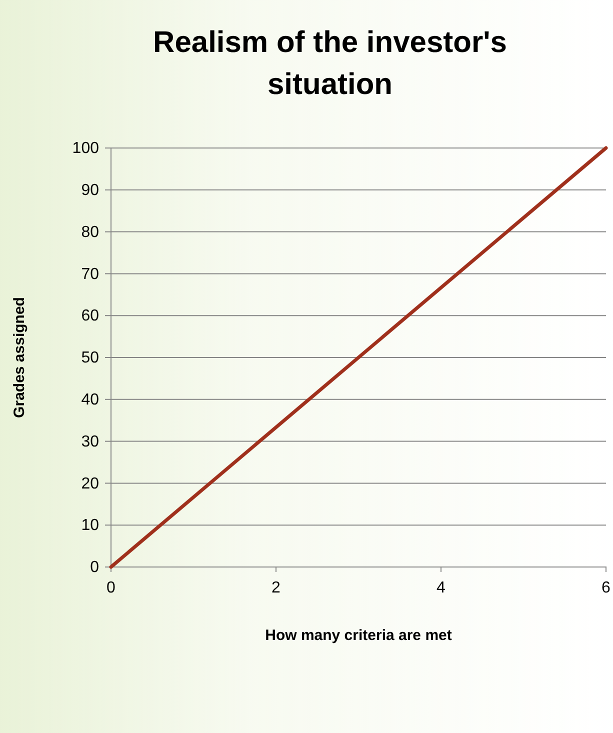 Image resolution: width=613 pixels, height=733 pixels. Describe the element at coordinates (19, 357) in the screenshot. I see `y-axis-title: Grades assigned` at that location.